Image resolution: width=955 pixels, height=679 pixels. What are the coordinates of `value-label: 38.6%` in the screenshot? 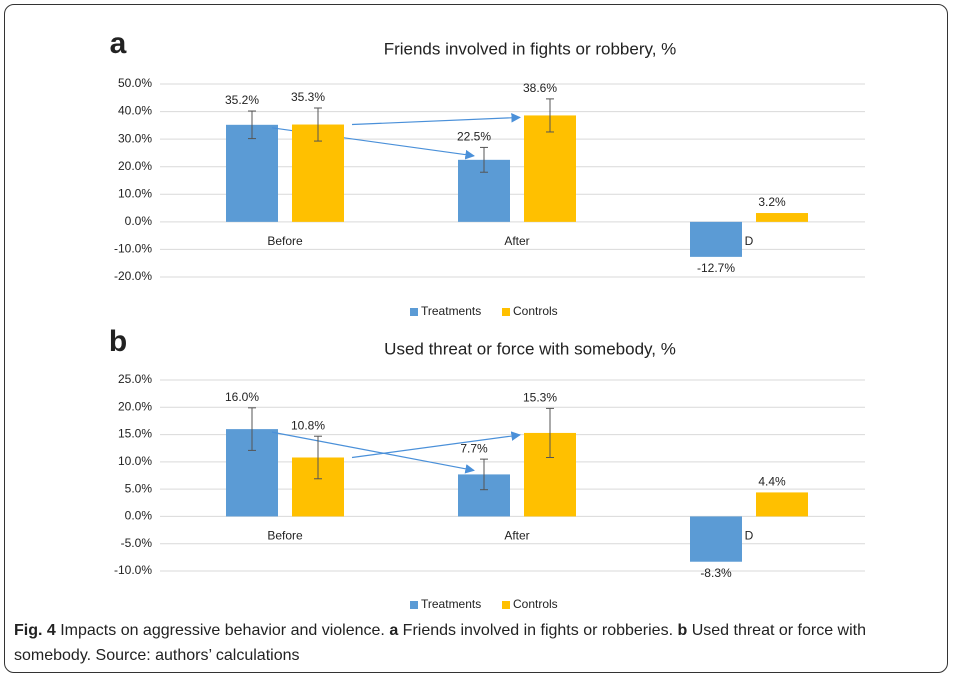 It's located at (540, 88).